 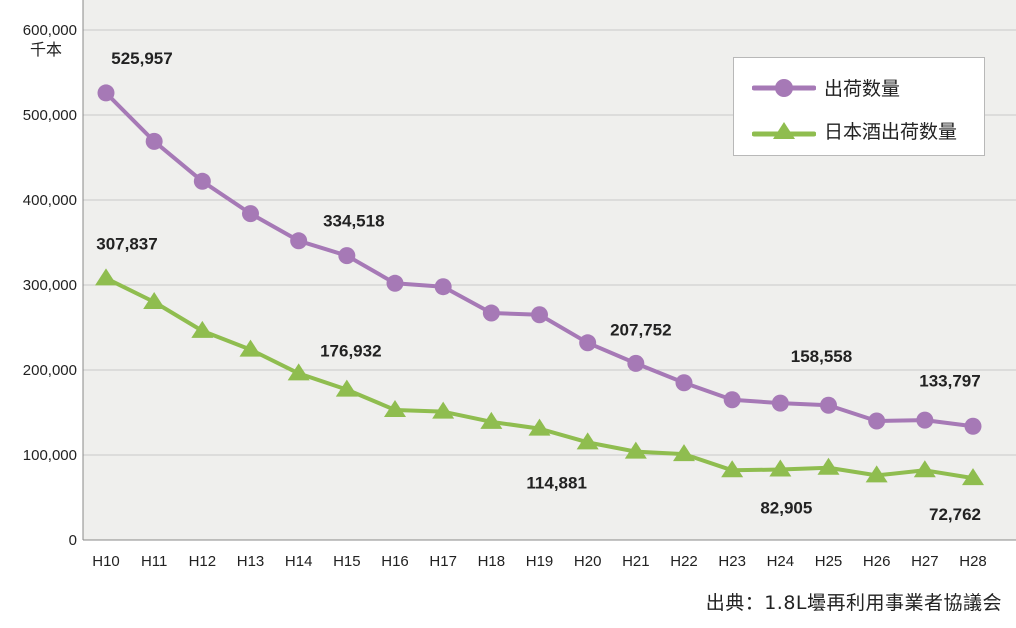 What do you see at coordinates (492, 561) in the screenshot?
I see `x-tick-label: H18` at bounding box center [492, 561].